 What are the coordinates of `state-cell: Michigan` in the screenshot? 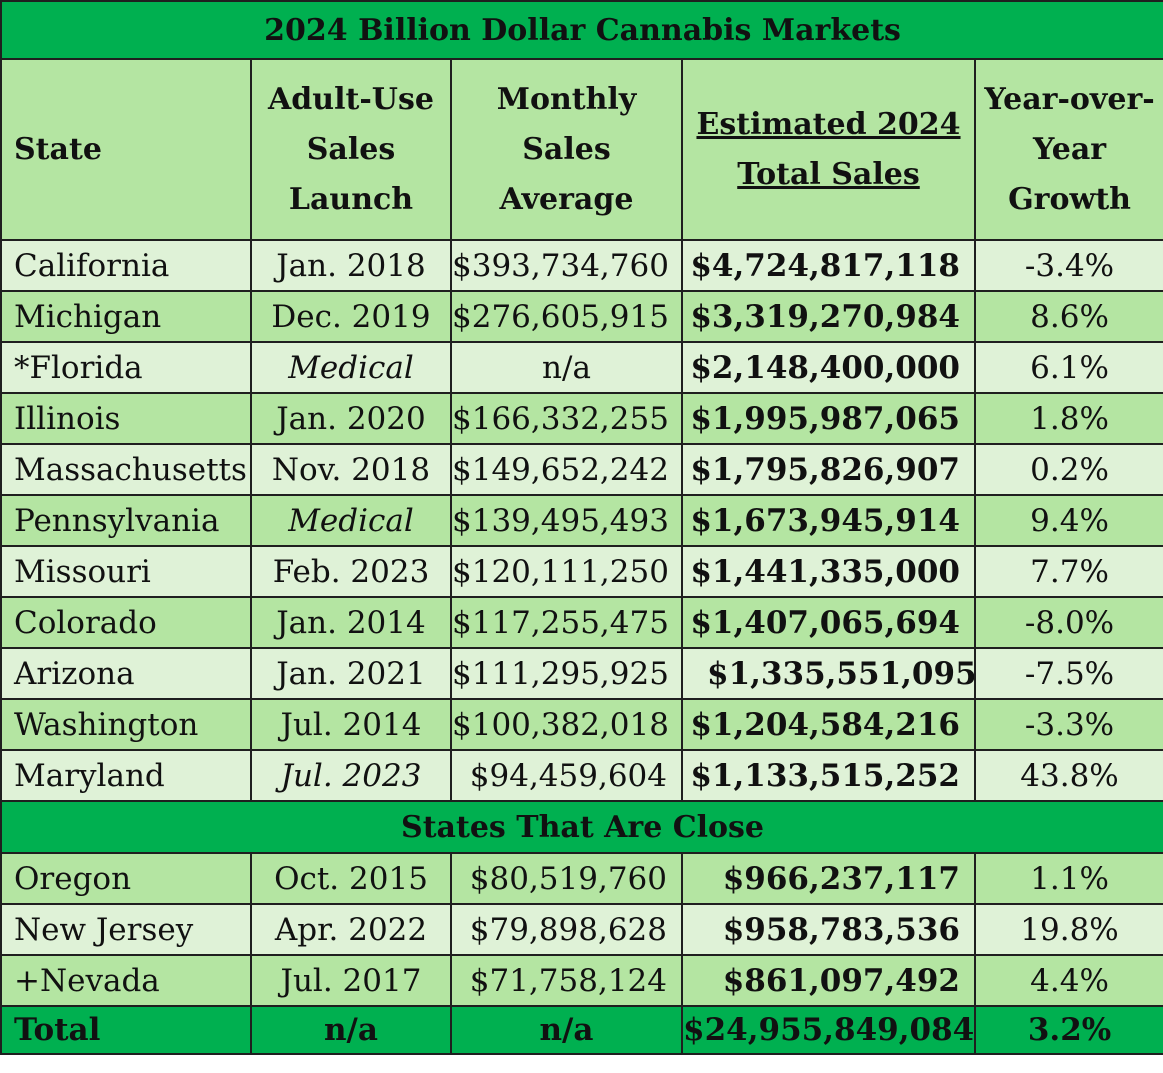 It's located at (126, 316).